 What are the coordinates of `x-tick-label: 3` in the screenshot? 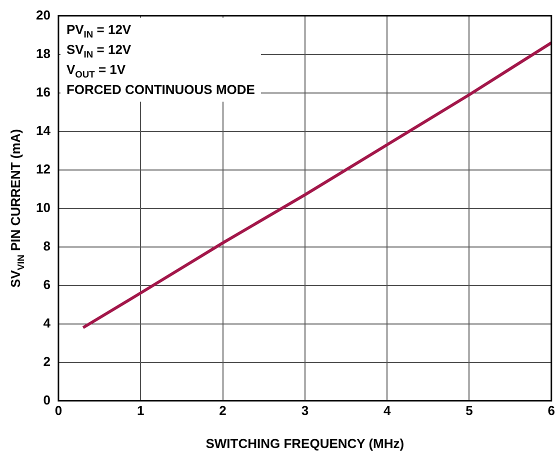 It's located at (305, 410).